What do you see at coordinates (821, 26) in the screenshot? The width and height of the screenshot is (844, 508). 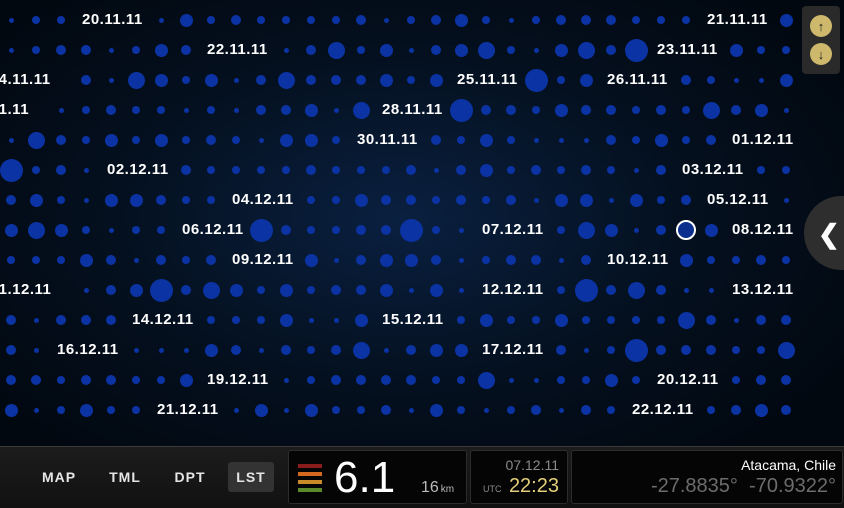 I see `scroll-up-icon: ↑` at bounding box center [821, 26].